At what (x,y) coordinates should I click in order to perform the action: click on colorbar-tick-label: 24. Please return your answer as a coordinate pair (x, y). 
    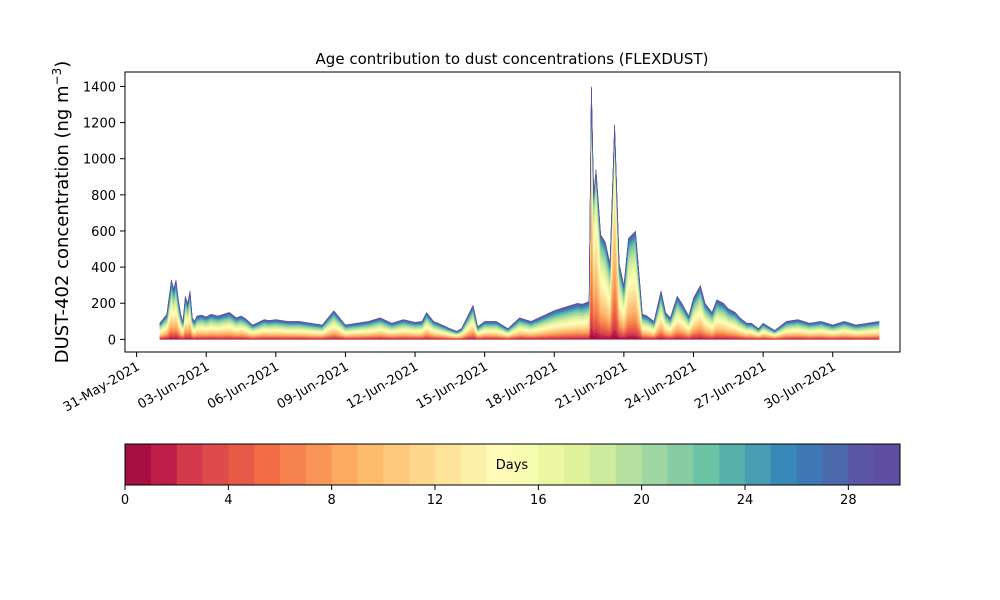
    Looking at the image, I should click on (745, 500).